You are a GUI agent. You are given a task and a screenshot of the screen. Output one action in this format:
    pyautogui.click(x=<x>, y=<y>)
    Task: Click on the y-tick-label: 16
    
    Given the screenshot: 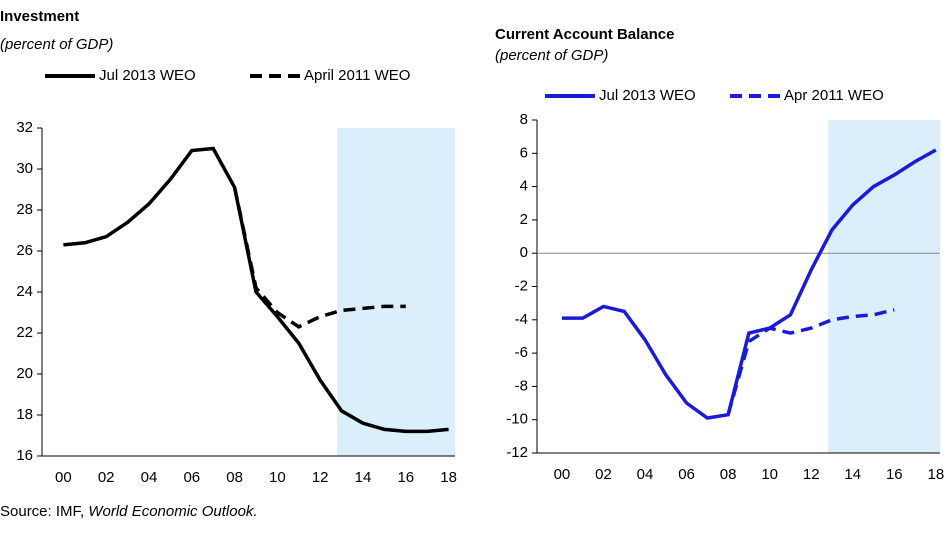 What is the action you would take?
    pyautogui.click(x=24, y=455)
    